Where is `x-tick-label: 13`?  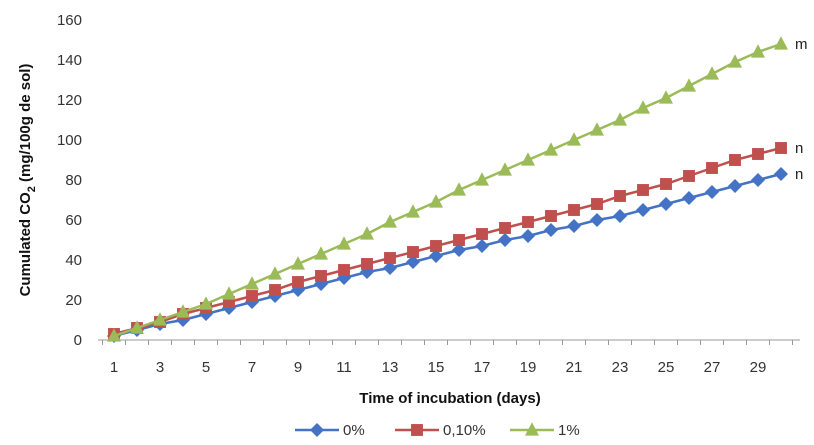 x-tick-label: 13 is located at coordinates (390, 367).